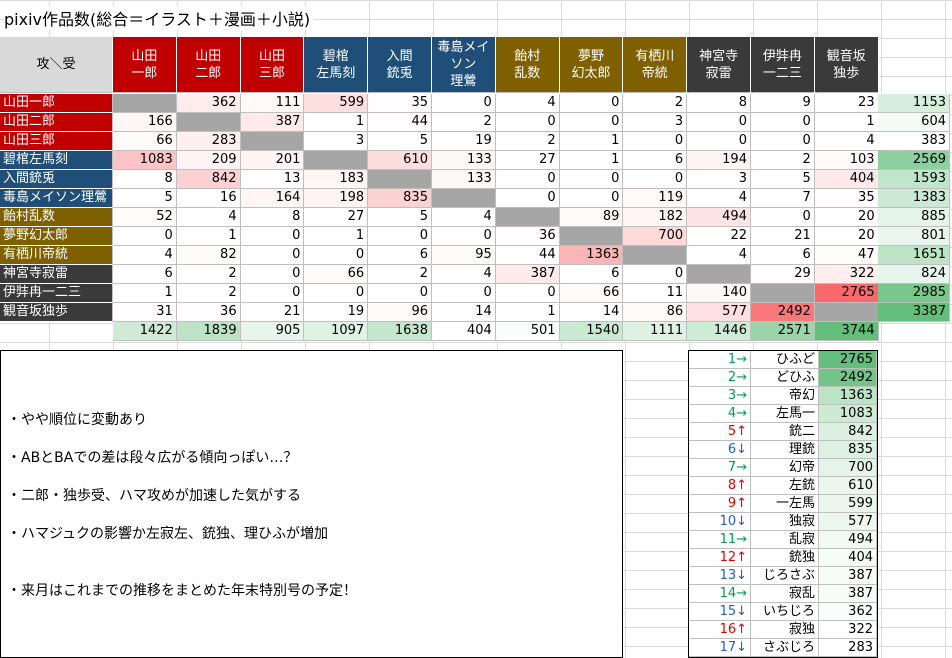  What do you see at coordinates (848, 450) in the screenshot?
I see `pair-count: 835` at bounding box center [848, 450].